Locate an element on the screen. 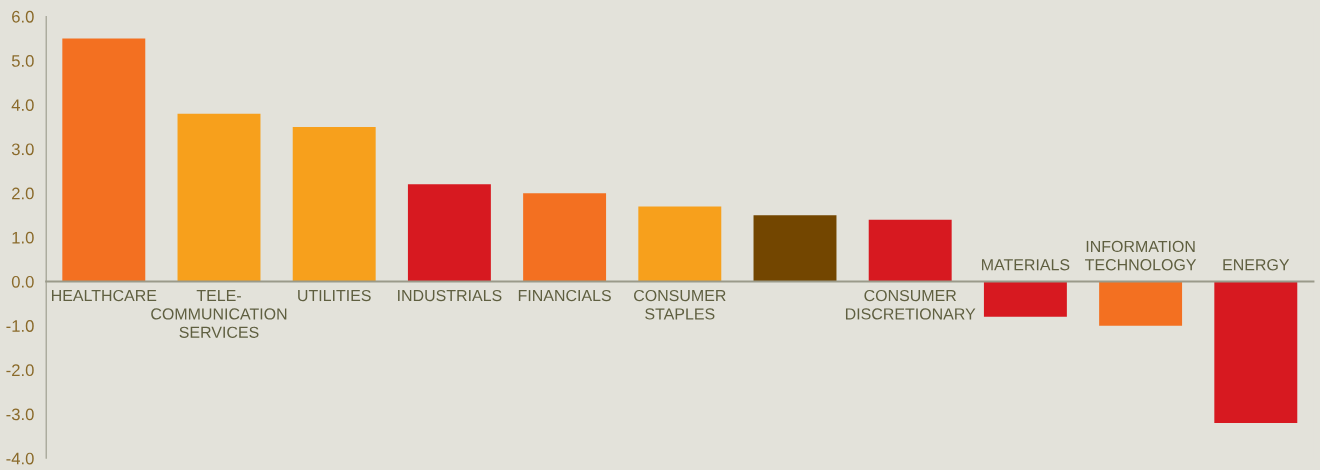  y-tick-label: -2.0 is located at coordinates (20, 370).